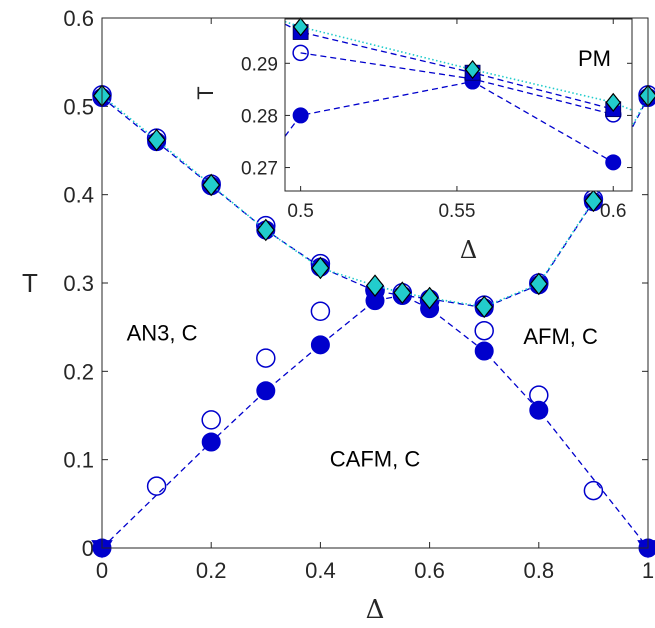 The width and height of the screenshot is (655, 628). Describe the element at coordinates (30, 283) in the screenshot. I see `y-axis-title: T` at that location.